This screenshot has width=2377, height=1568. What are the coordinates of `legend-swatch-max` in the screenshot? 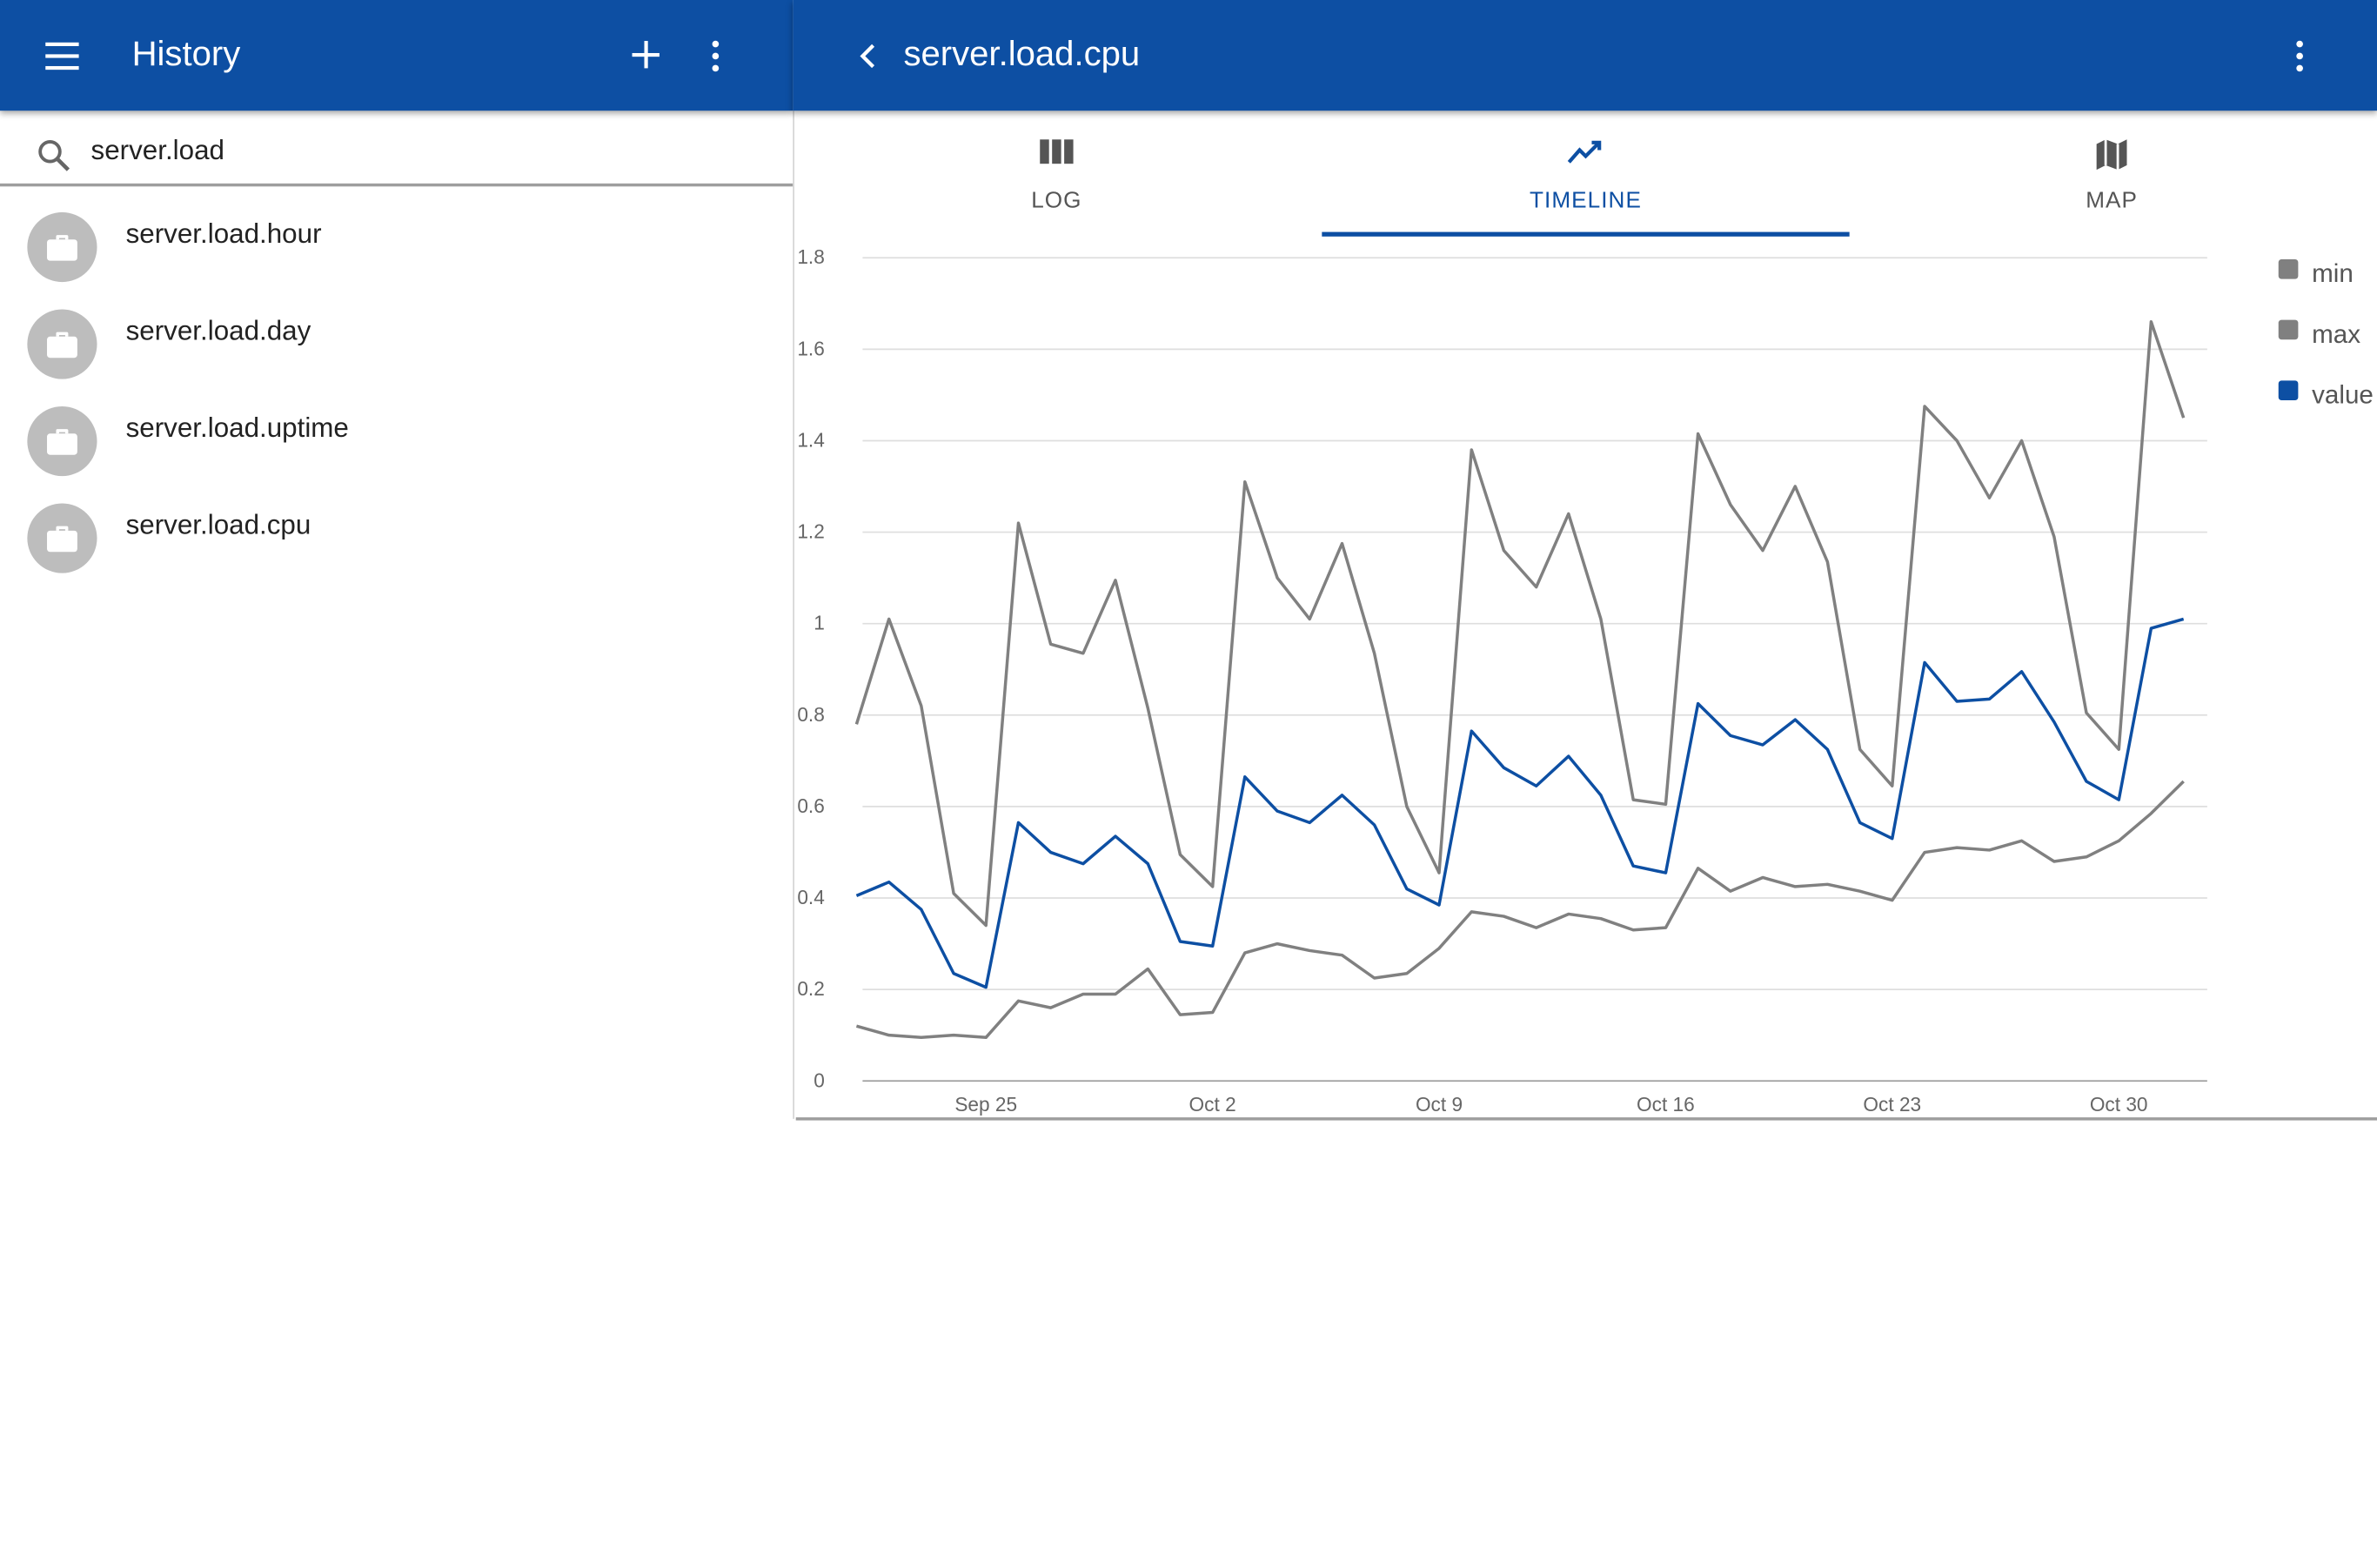 It's located at (2288, 330).